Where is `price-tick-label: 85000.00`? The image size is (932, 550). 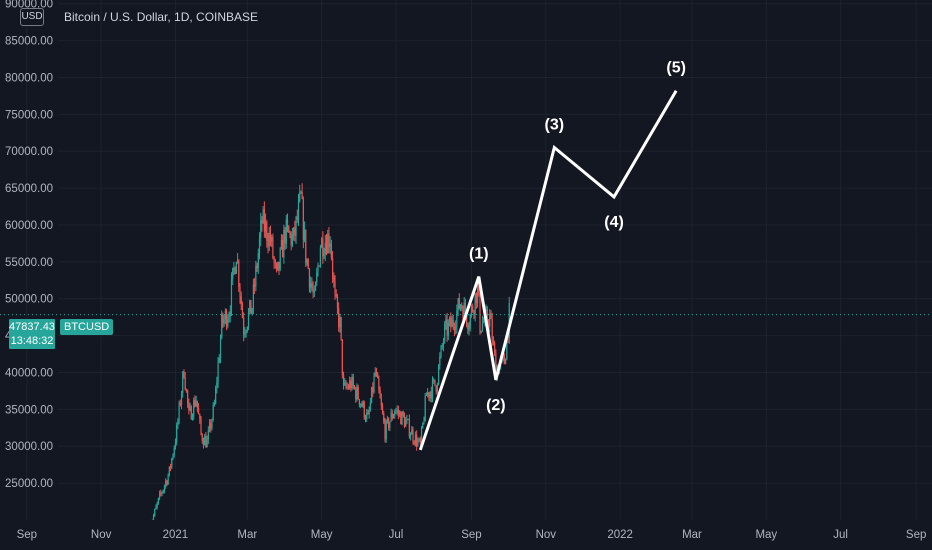 price-tick-label: 85000.00 is located at coordinates (29, 42).